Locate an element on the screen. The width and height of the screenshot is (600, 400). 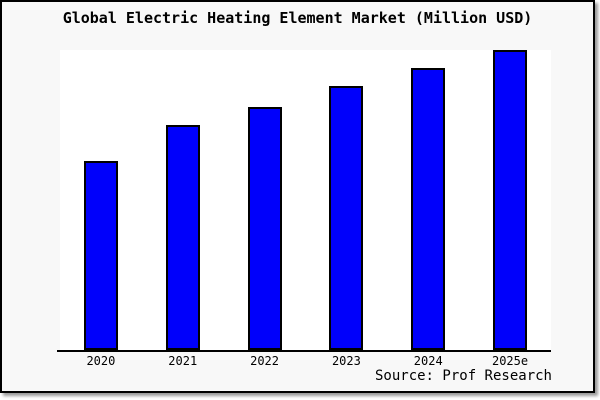
x-axis-tick-labels: 2020 2021 2022 2023 2024 2025e is located at coordinates (305, 361).